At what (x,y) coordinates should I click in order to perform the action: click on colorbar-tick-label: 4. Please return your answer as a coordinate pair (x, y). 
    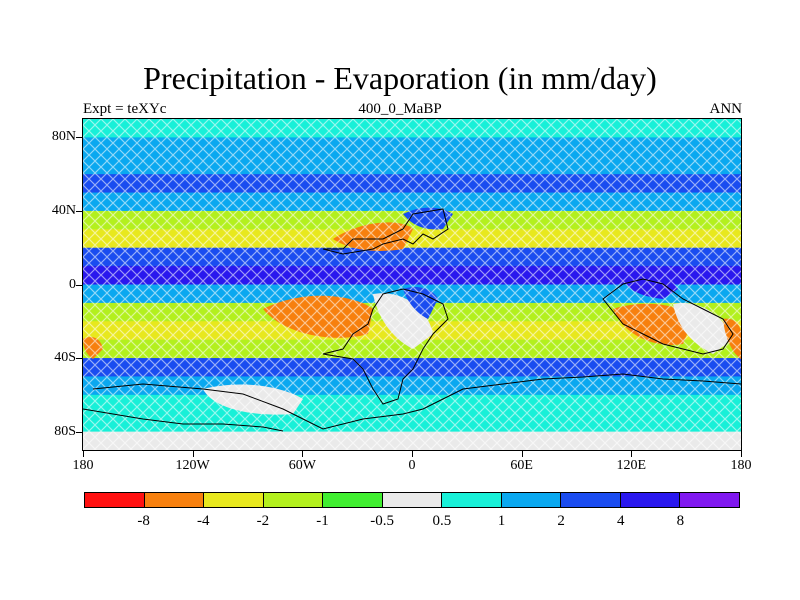
    Looking at the image, I should click on (620, 521).